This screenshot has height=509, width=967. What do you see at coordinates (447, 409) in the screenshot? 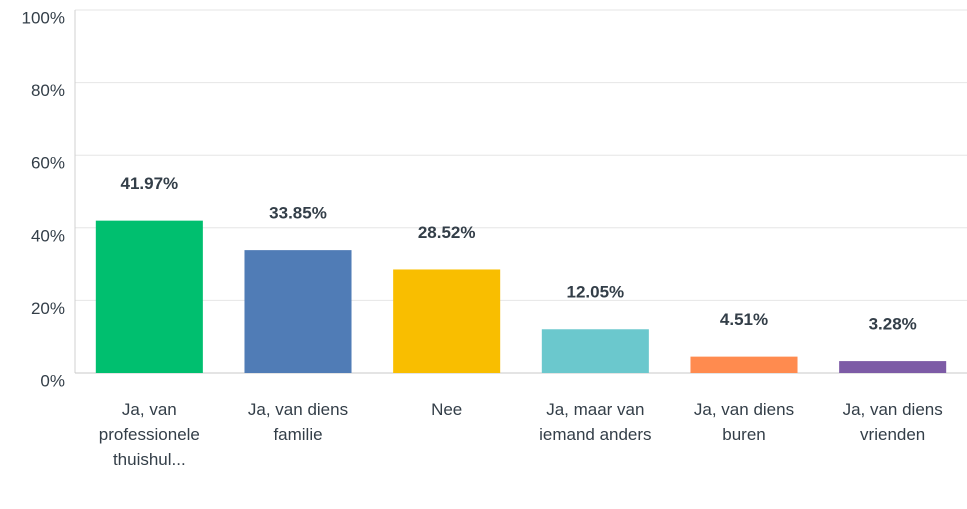
I see `x-tick-label: Nee` at bounding box center [447, 409].